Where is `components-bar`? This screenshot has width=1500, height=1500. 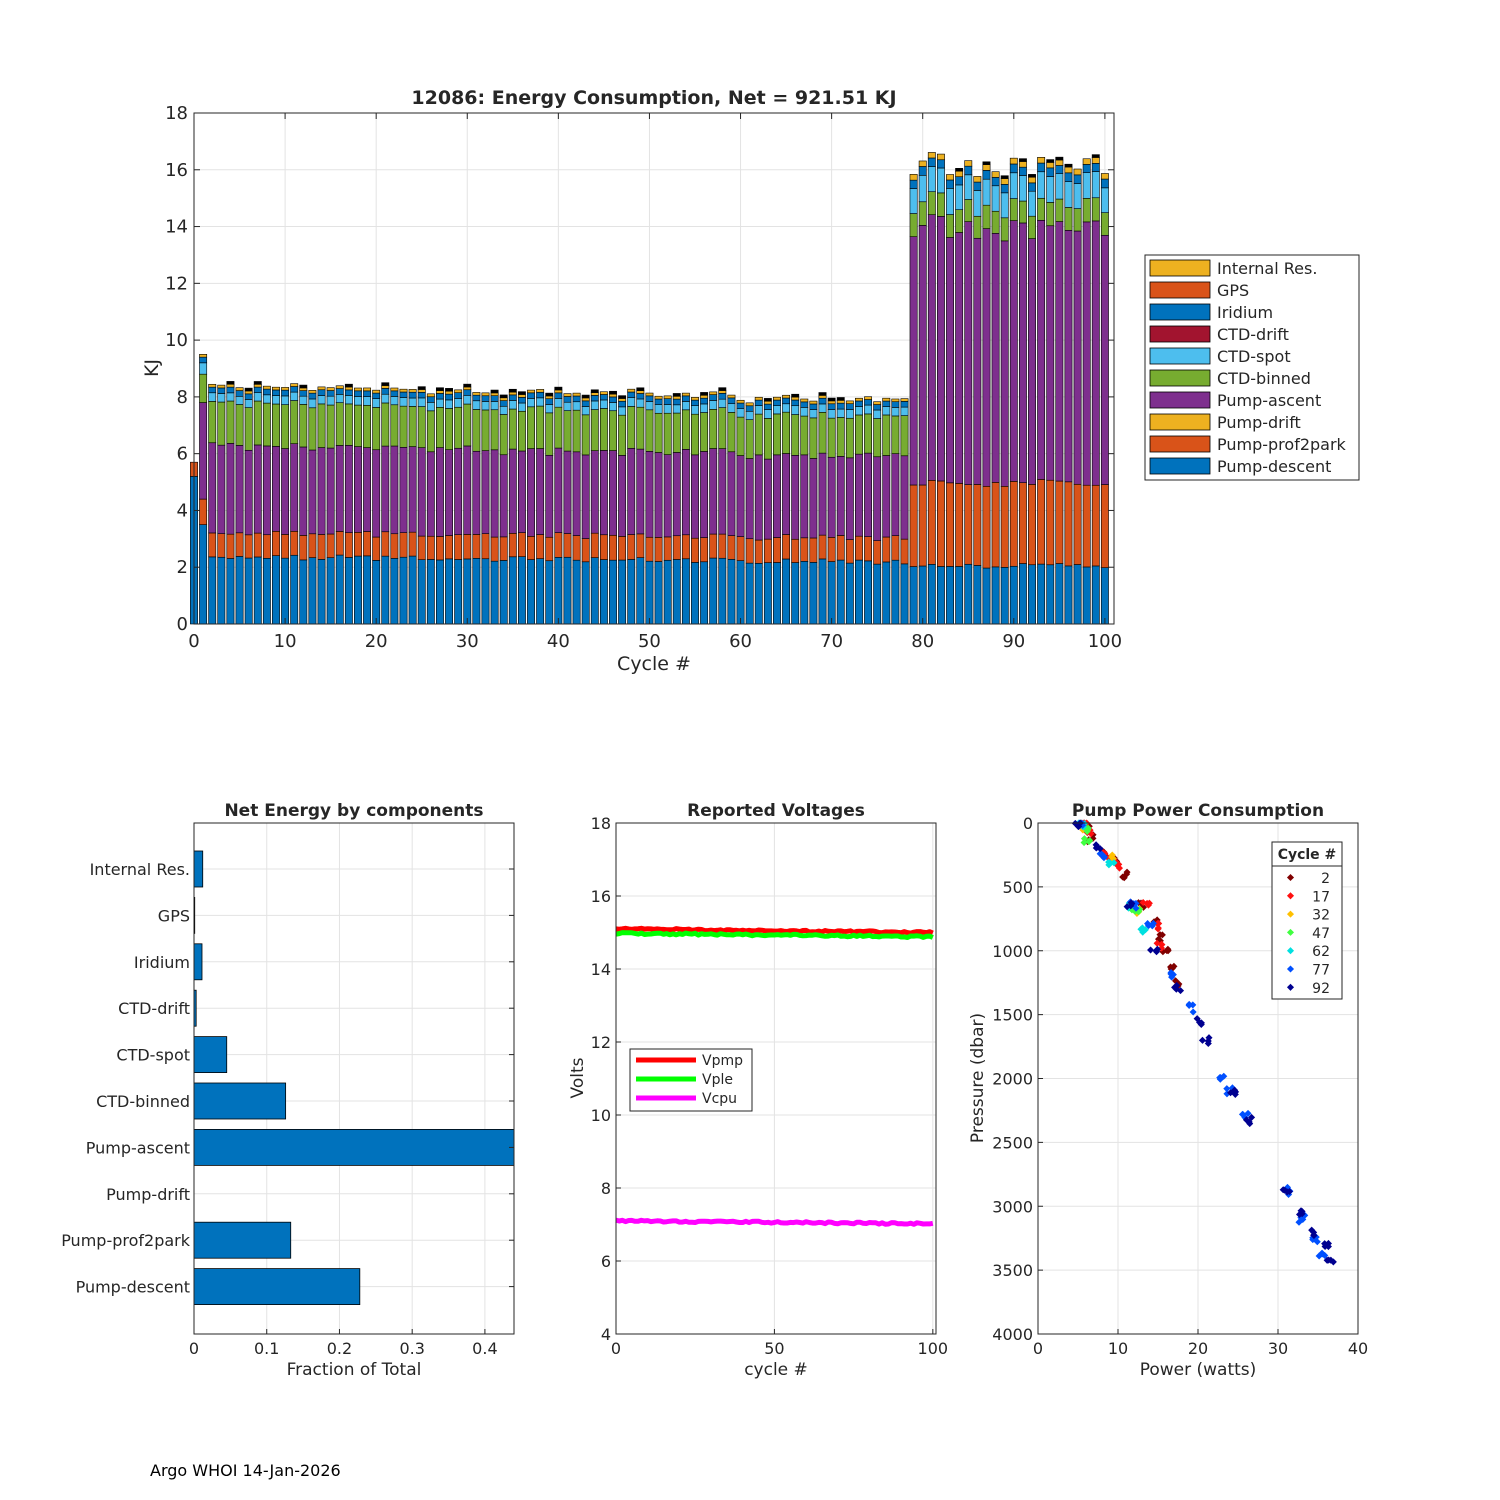
components-bar is located at coordinates (198, 962).